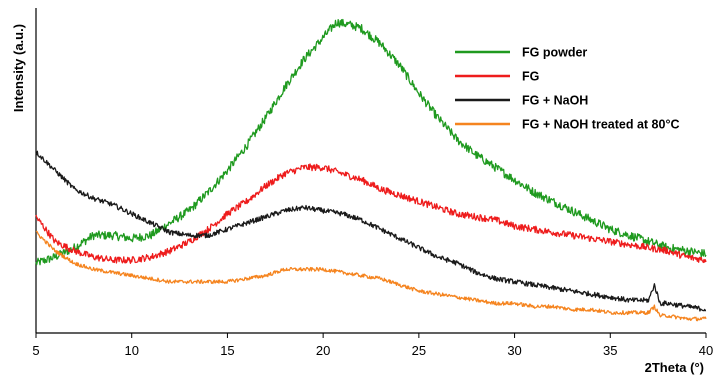  Describe the element at coordinates (323, 350) in the screenshot. I see `x-tick-label: 20` at that location.